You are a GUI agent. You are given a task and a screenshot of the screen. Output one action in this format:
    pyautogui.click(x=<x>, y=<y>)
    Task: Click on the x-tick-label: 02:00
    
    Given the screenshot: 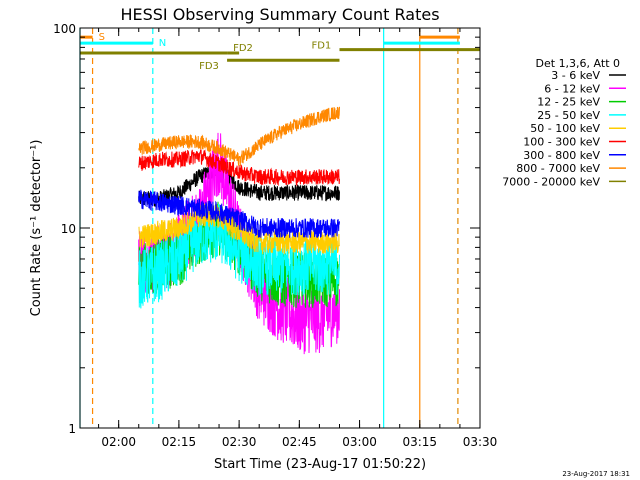 What is the action you would take?
    pyautogui.click(x=118, y=442)
    